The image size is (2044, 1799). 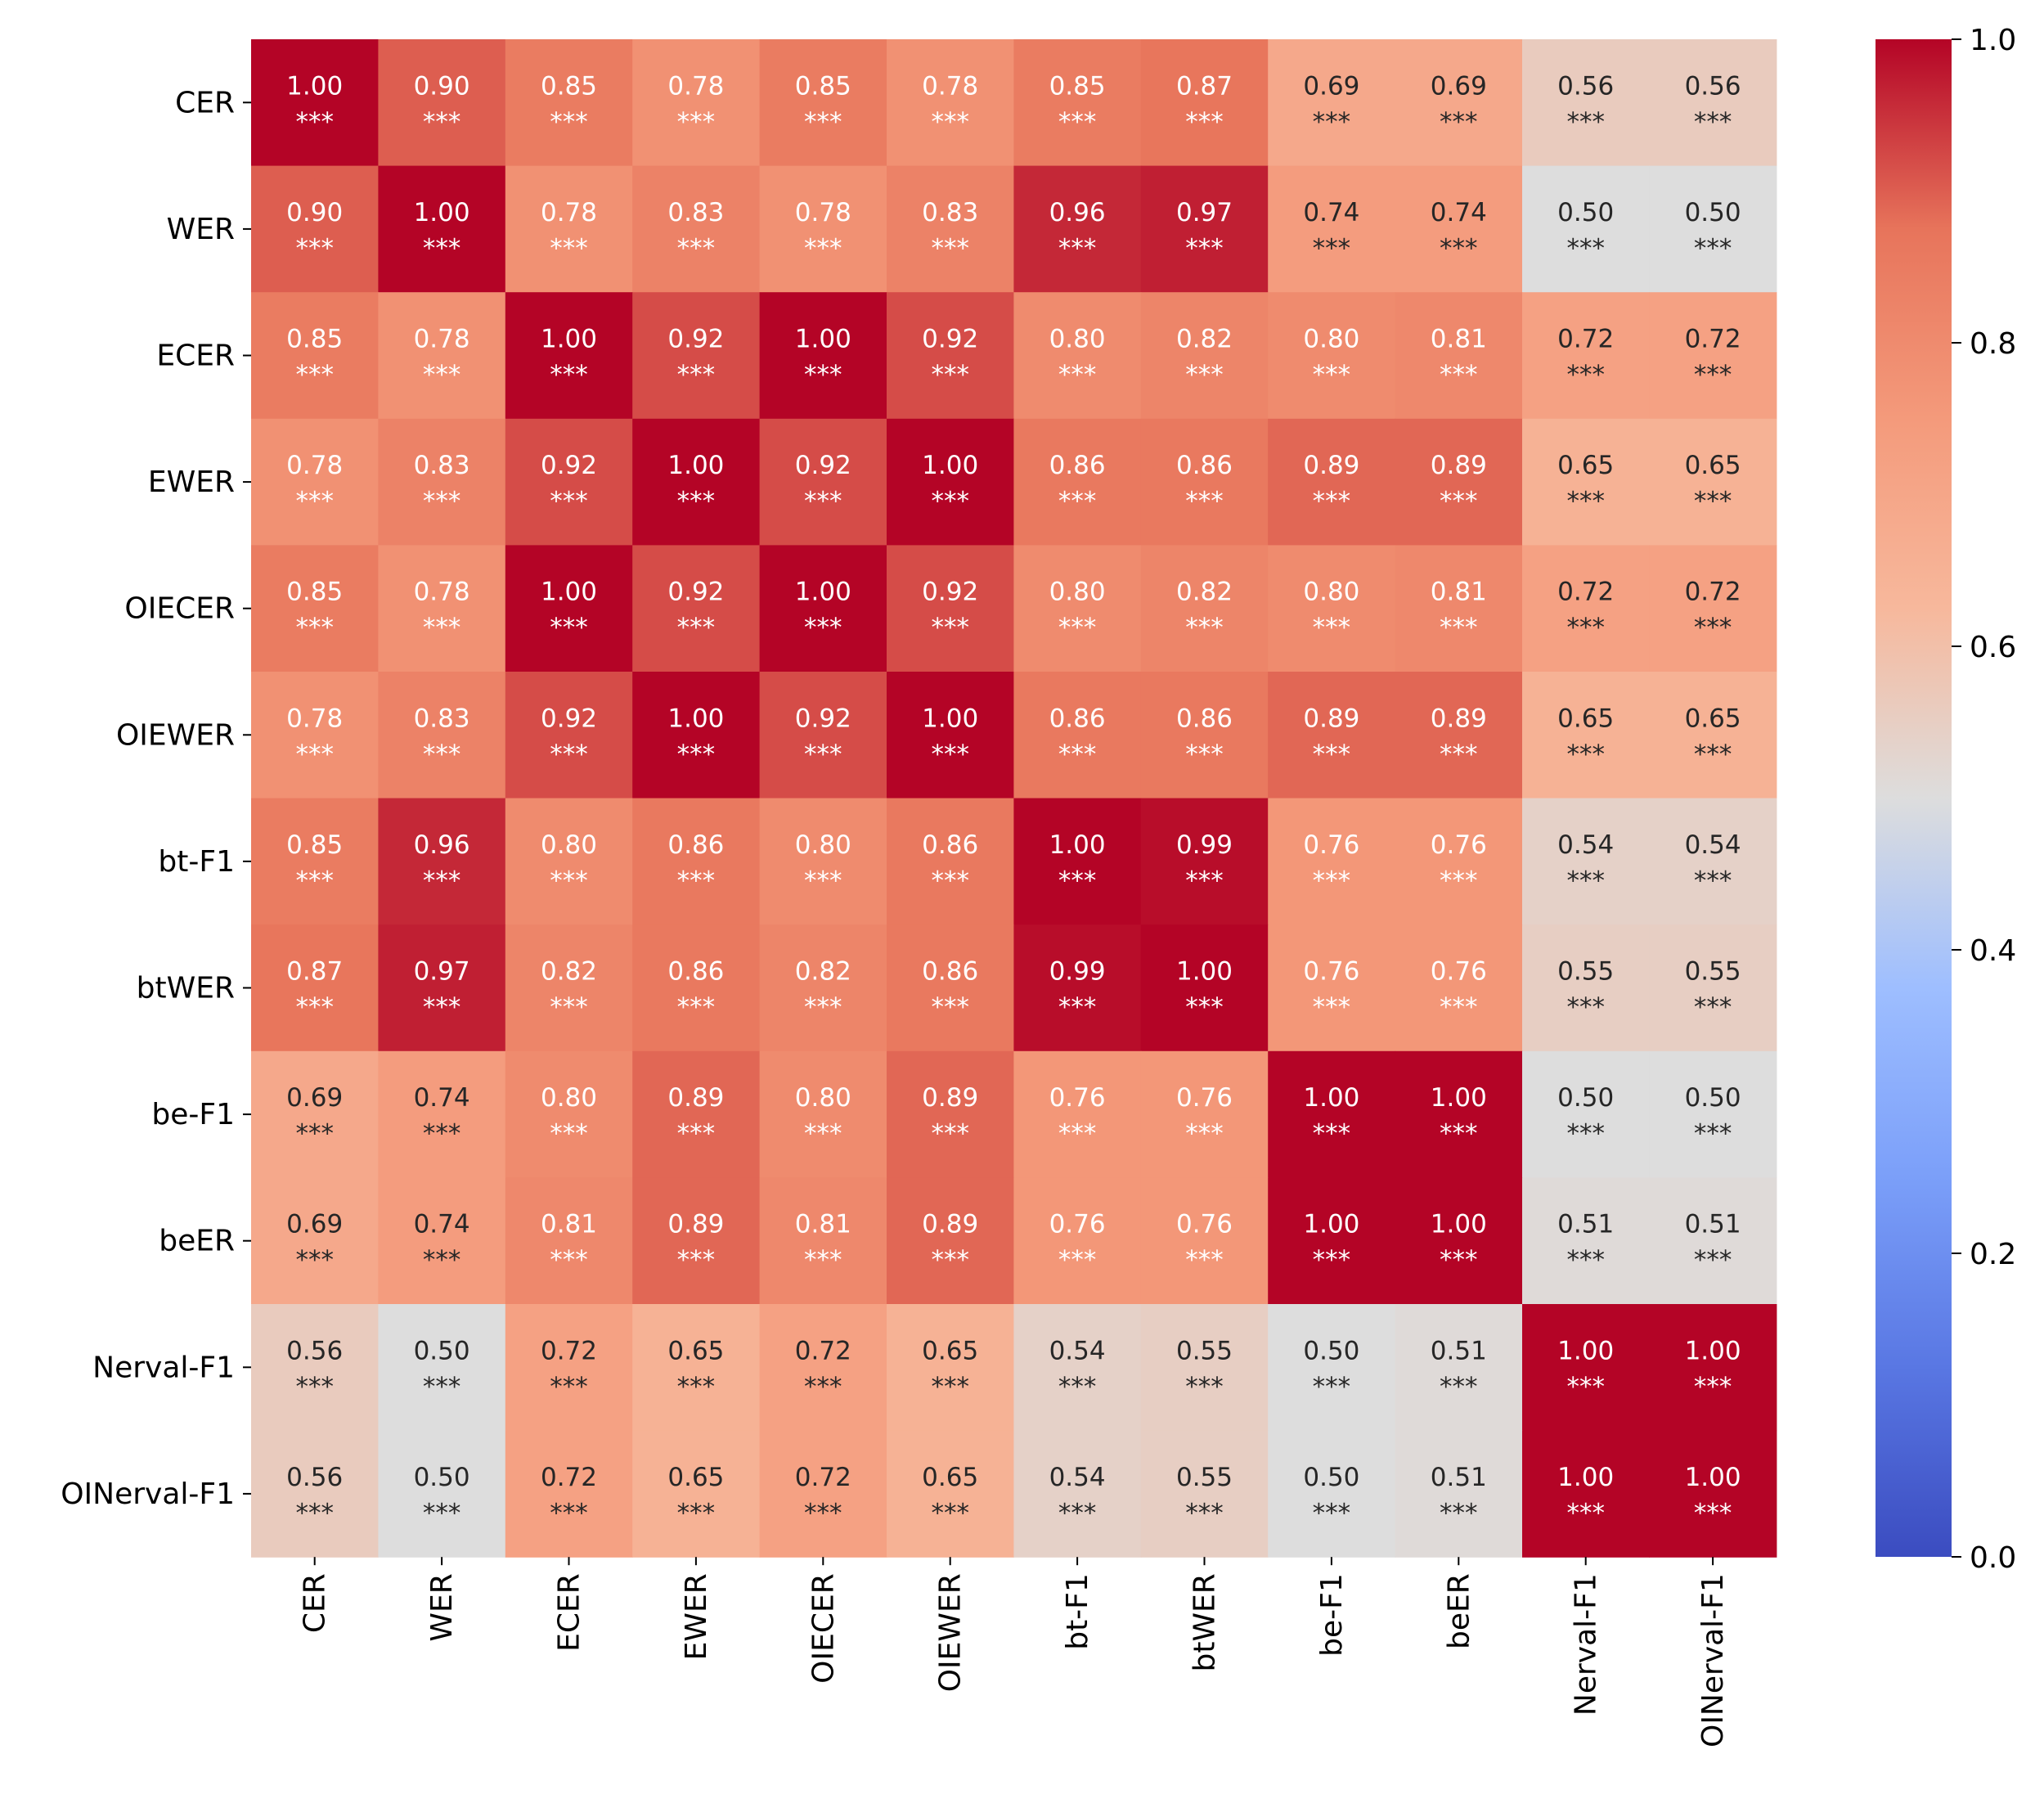 What do you see at coordinates (823, 482) in the screenshot?
I see `heatmap-cell-EWER-OIECER` at bounding box center [823, 482].